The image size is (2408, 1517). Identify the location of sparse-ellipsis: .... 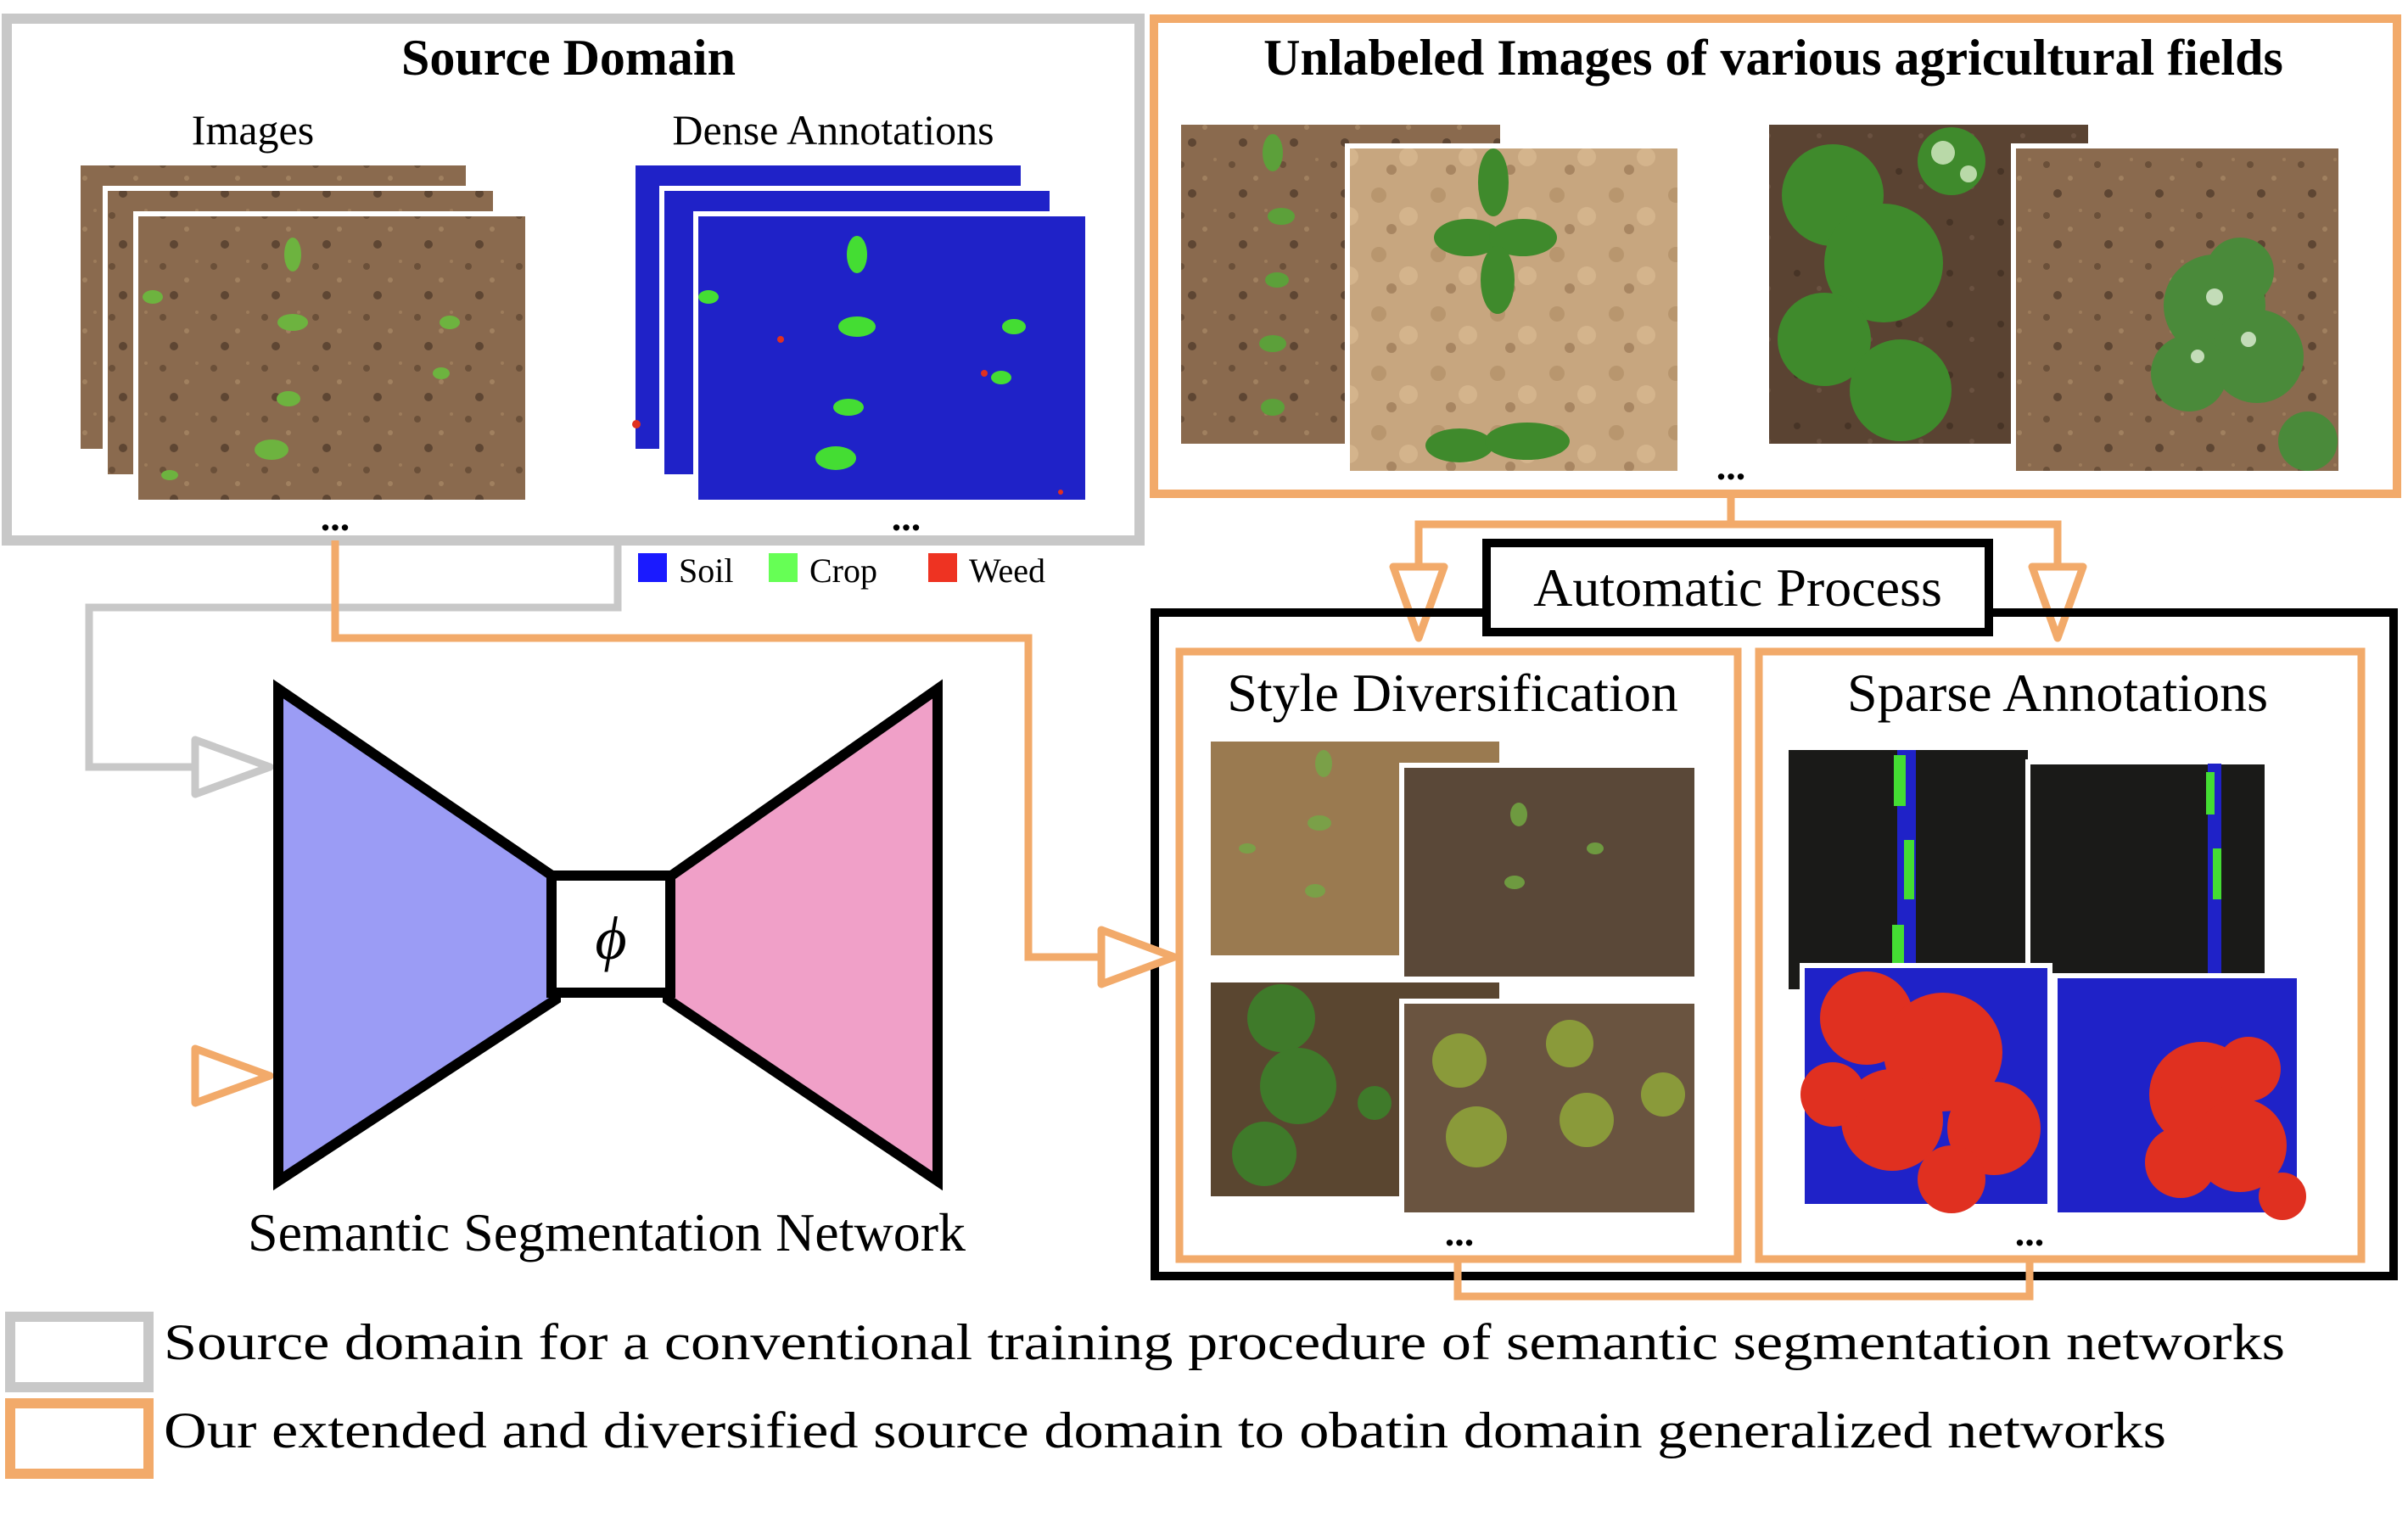
(2030, 1232).